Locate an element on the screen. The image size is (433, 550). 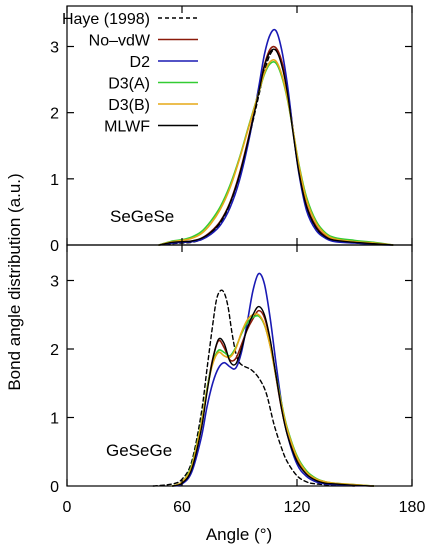
x-tick-label: 180 is located at coordinates (412, 507).